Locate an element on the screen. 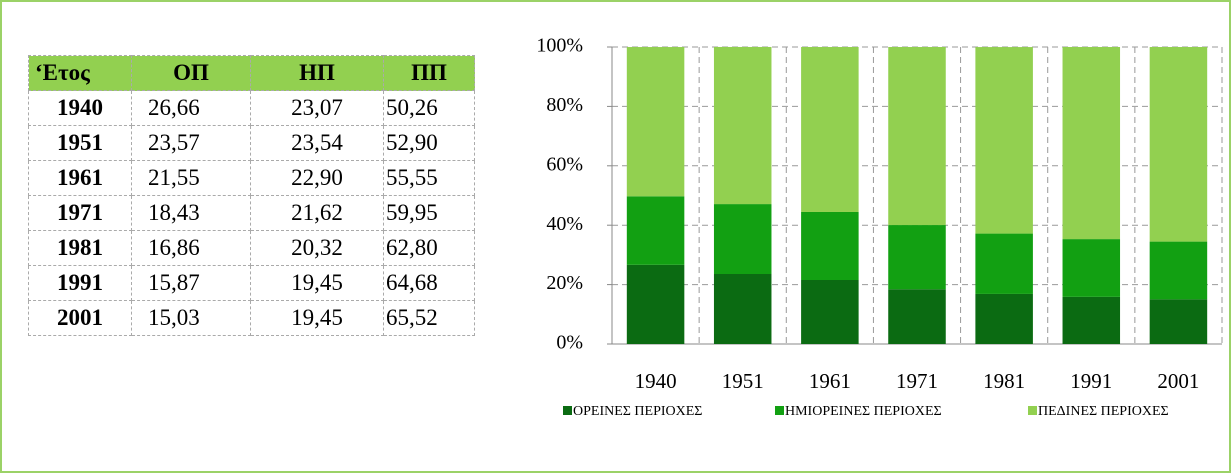 The image size is (1231, 473). y-tick-label: 60% is located at coordinates (564, 164).